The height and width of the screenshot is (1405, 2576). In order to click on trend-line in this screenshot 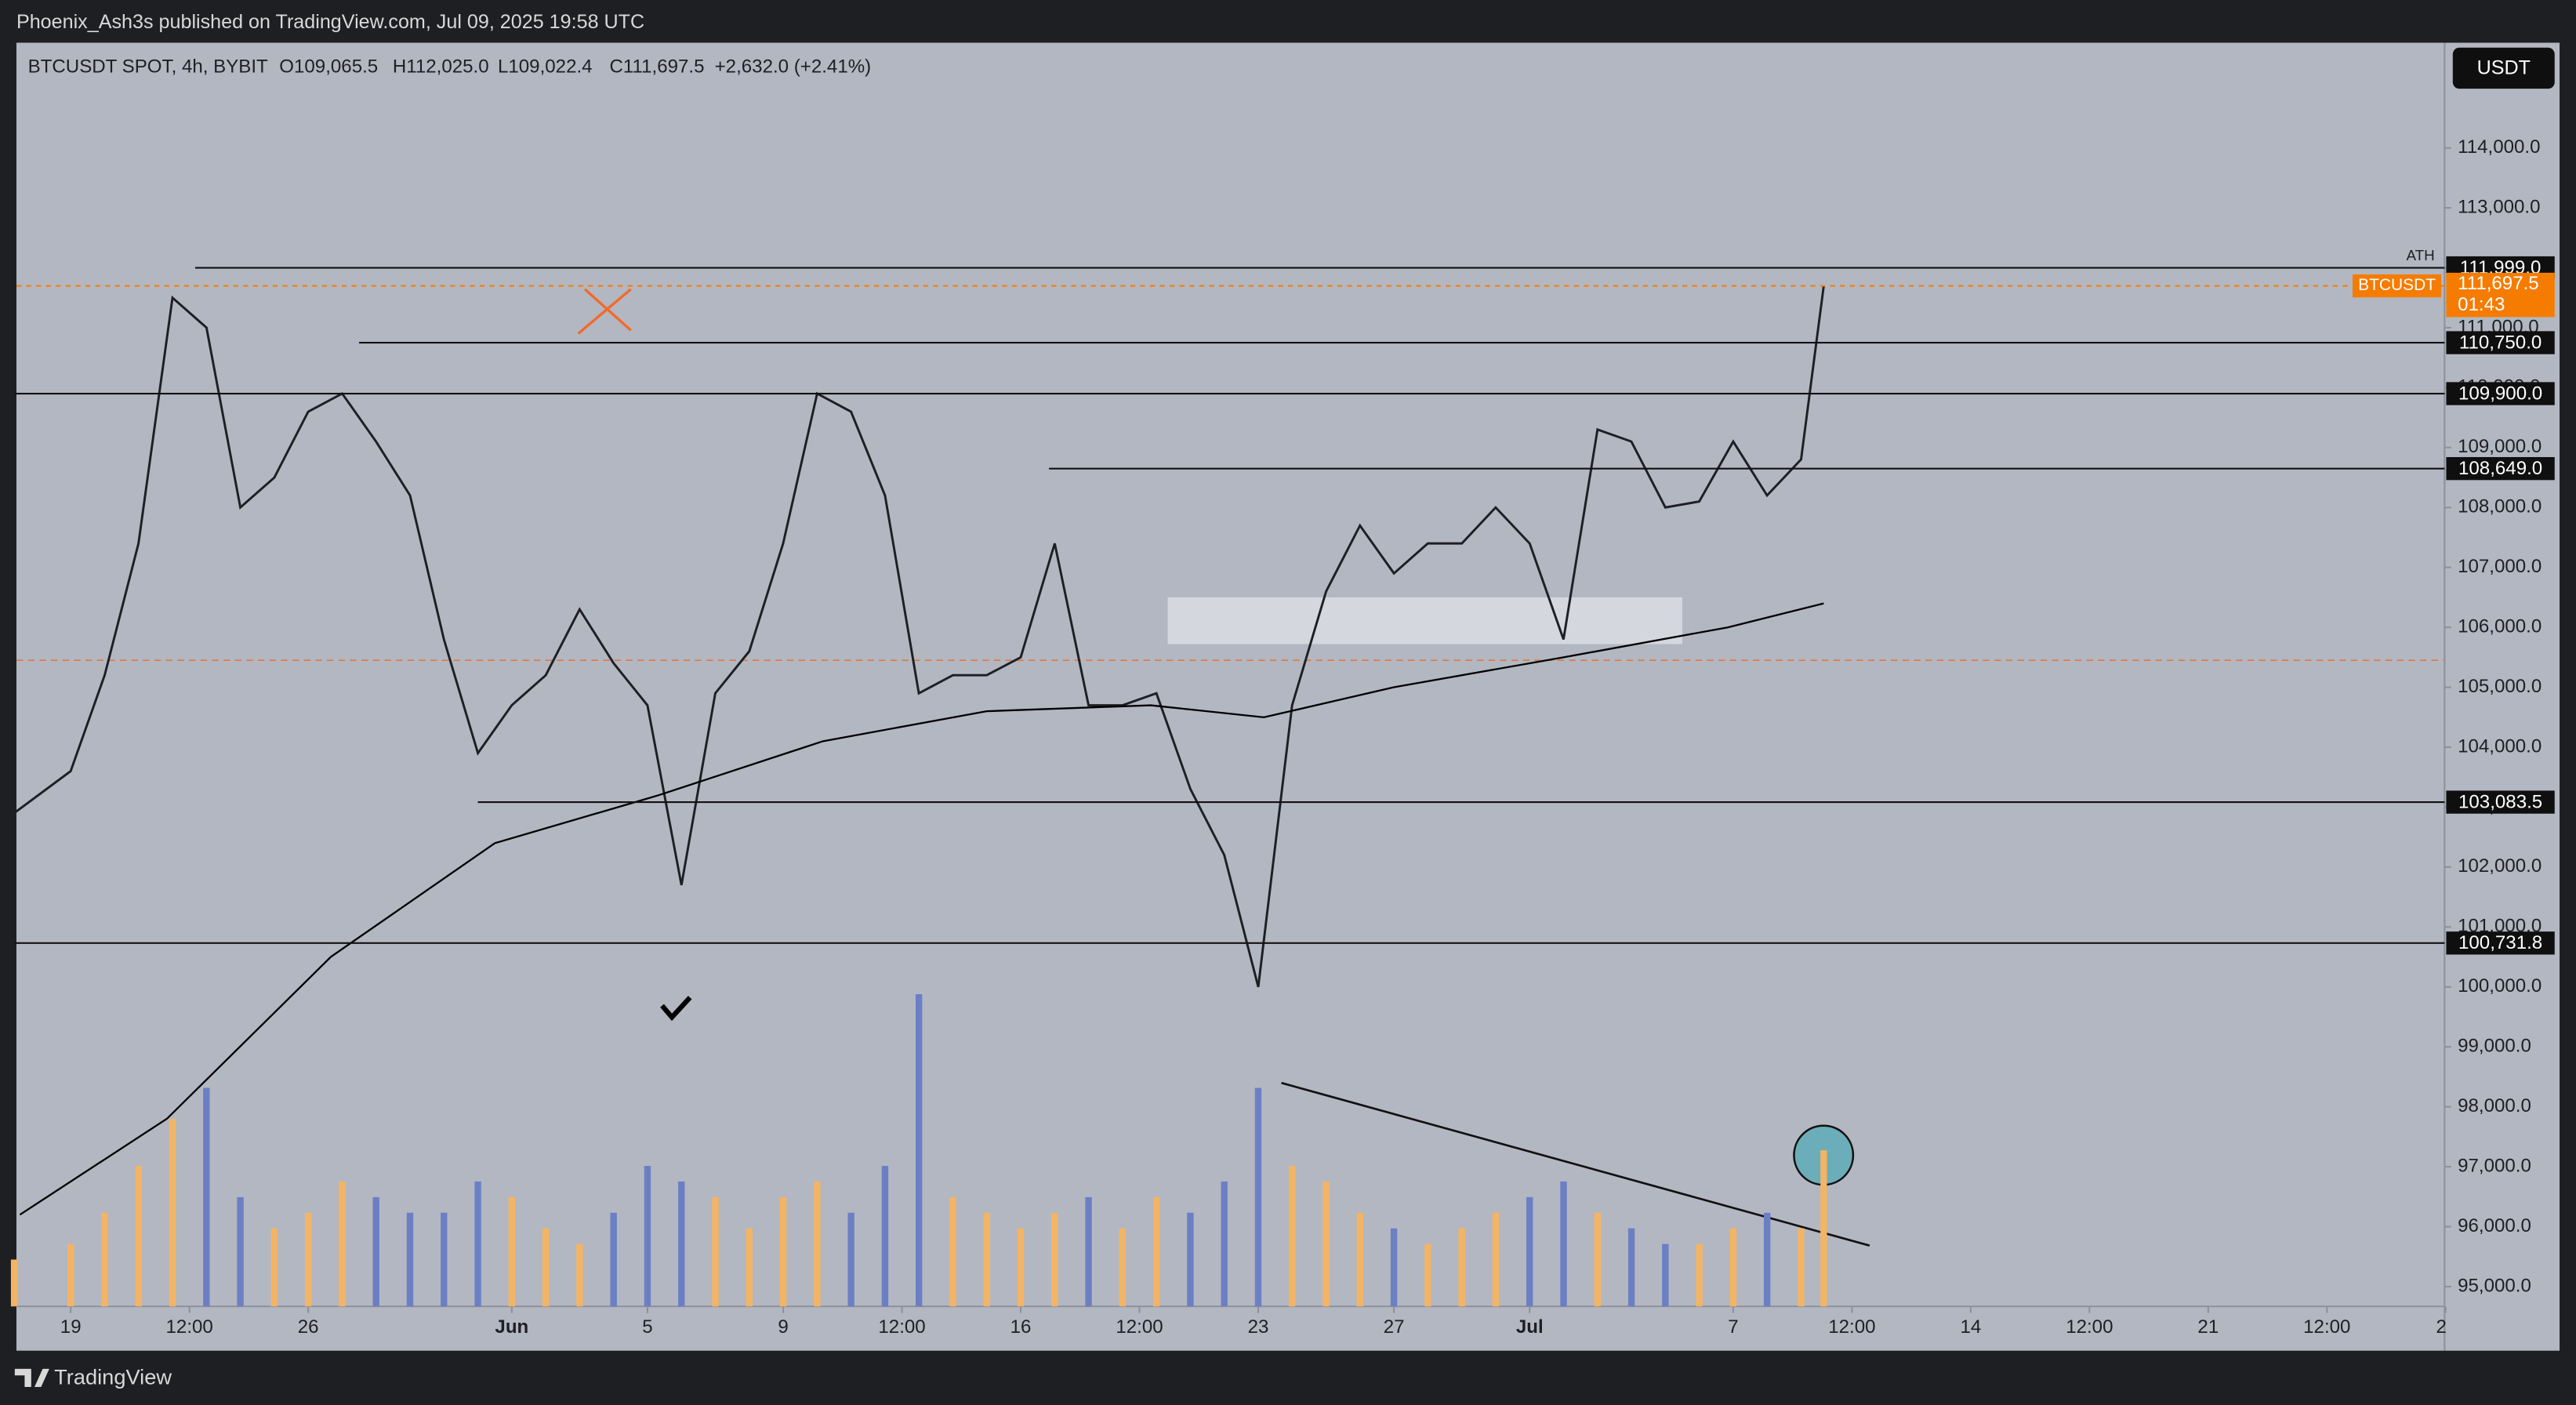, I will do `click(1576, 1164)`.